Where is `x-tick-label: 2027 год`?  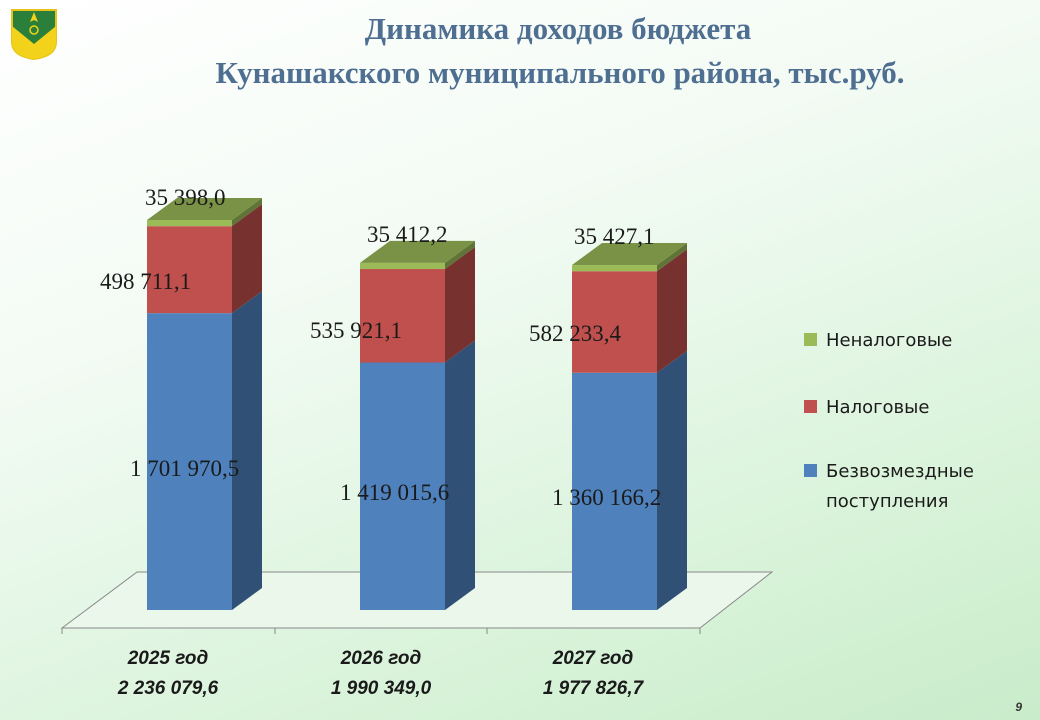 x-tick-label: 2027 год is located at coordinates (593, 658).